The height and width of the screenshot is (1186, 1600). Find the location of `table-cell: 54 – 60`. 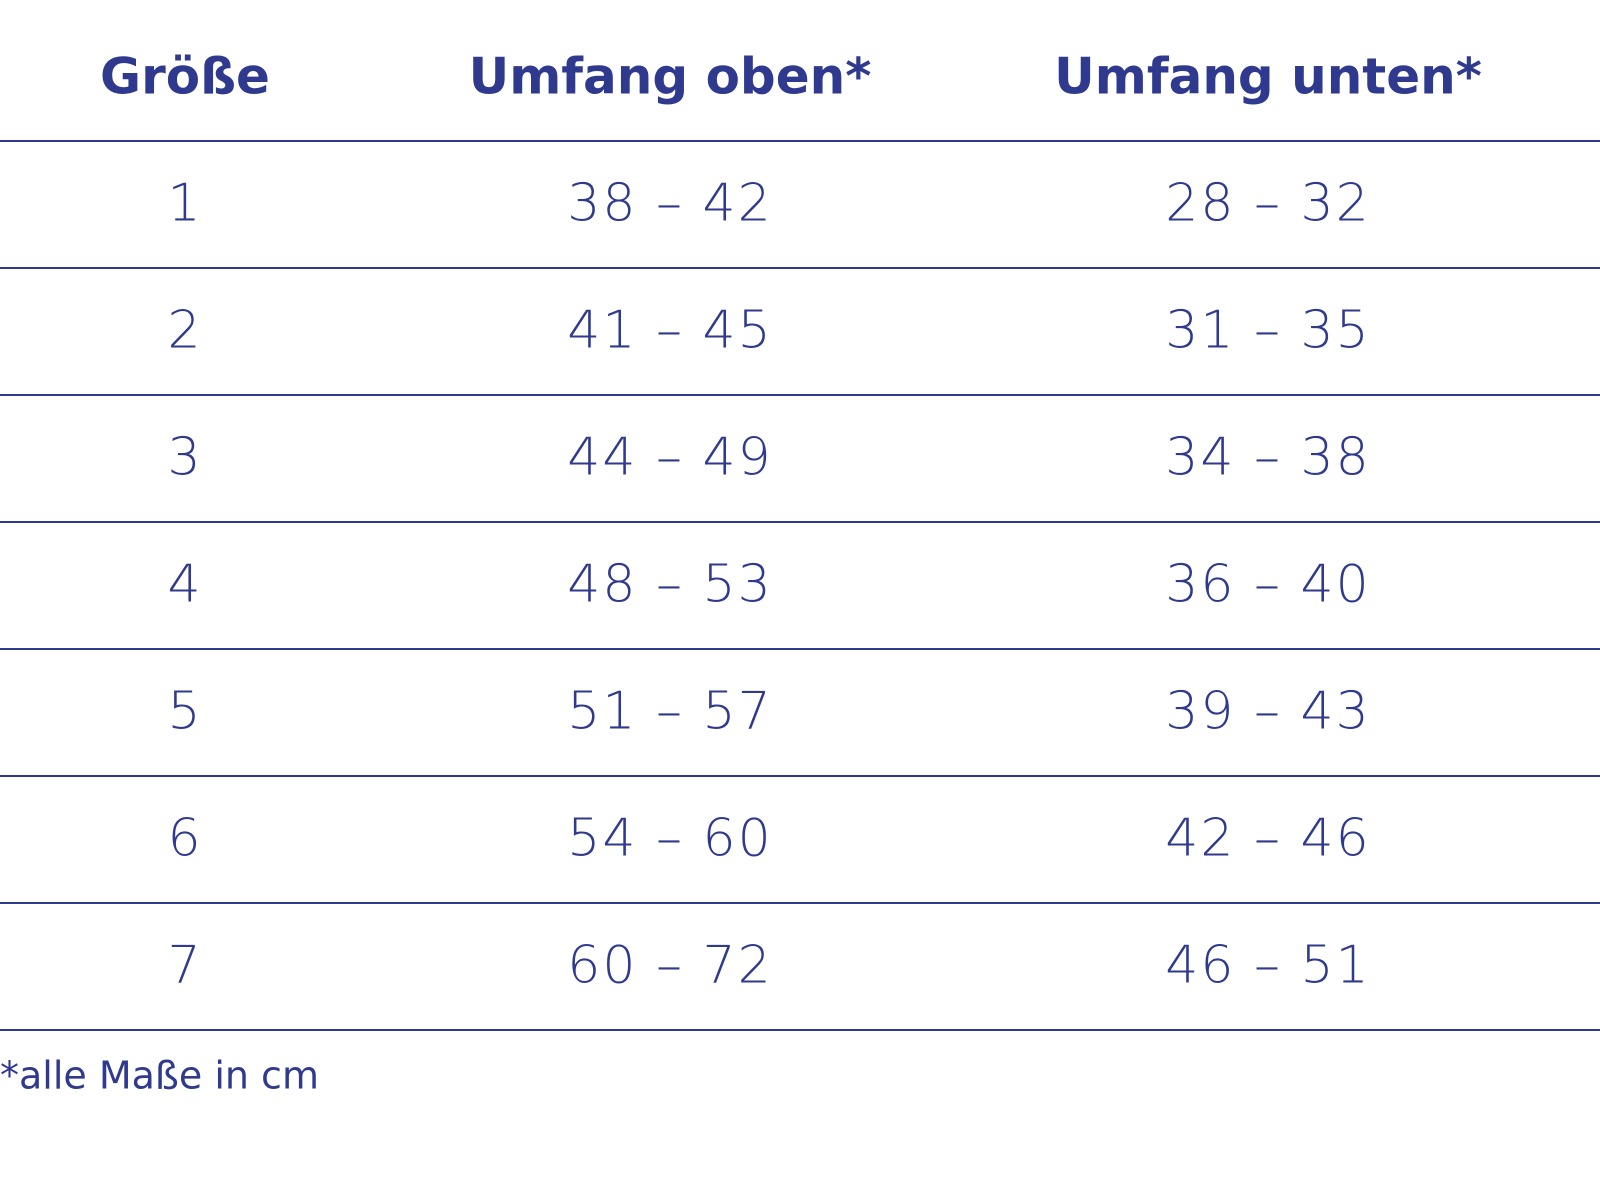

table-cell: 54 – 60 is located at coordinates (669, 839).